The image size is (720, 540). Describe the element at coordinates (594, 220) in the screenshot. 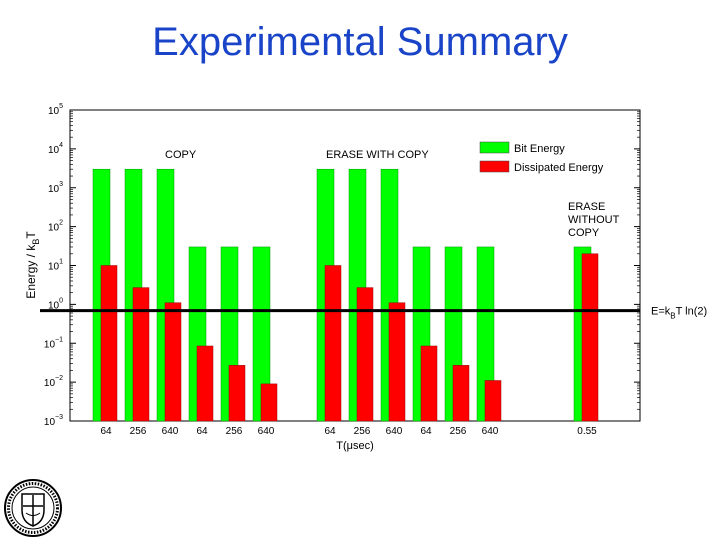

I see `group-label-erase-without-copy: WITHOUT` at that location.